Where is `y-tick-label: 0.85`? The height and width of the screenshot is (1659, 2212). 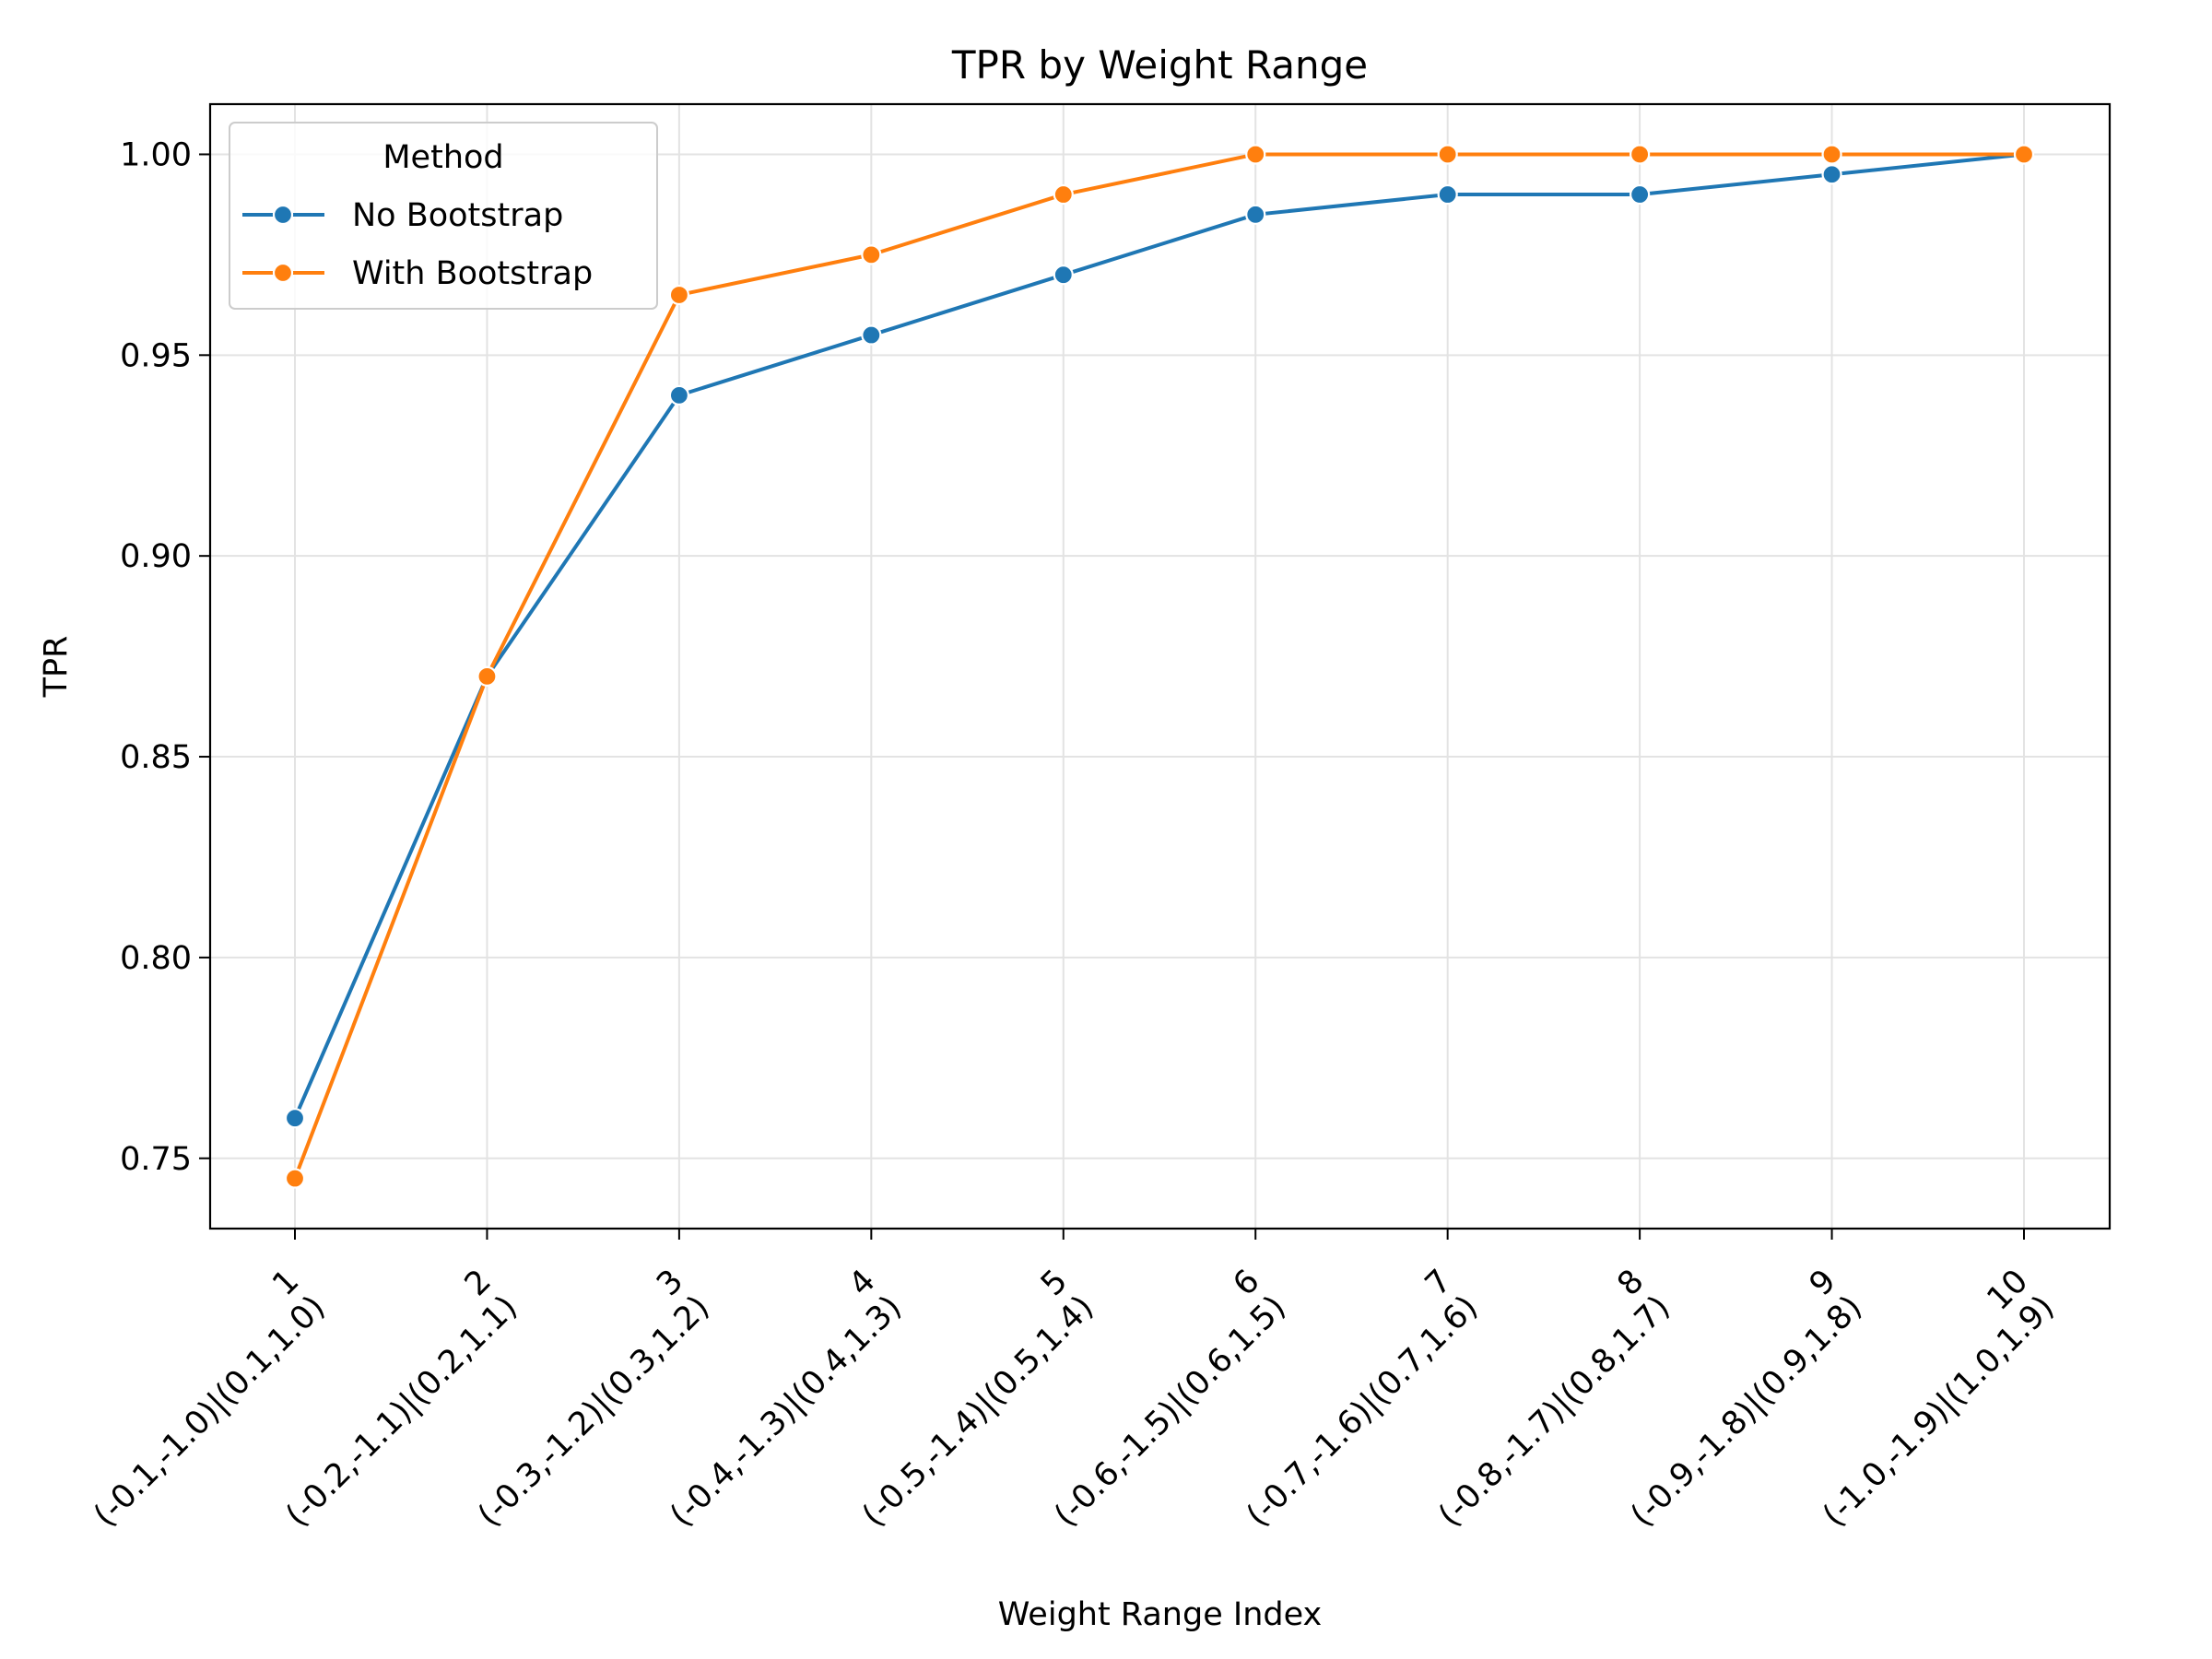
y-tick-label: 0.85 is located at coordinates (156, 757).